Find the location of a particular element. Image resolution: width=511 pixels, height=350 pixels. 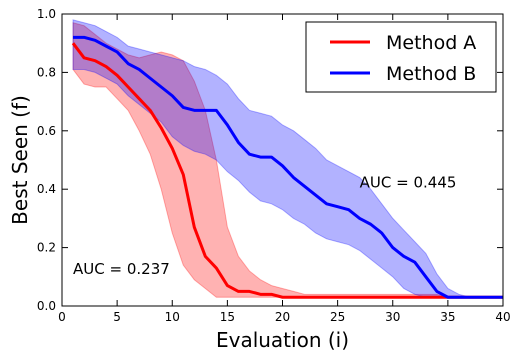

x-tick-label: 40 is located at coordinates (502, 317).